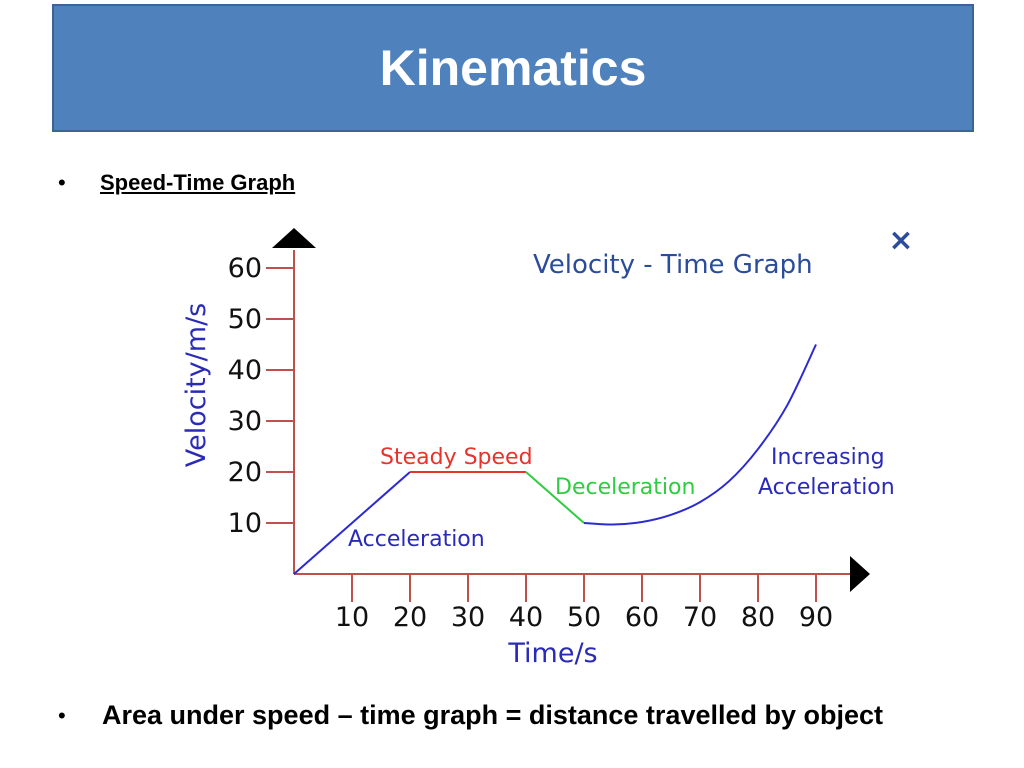 This screenshot has height=768, width=1024. I want to click on annotation-label: Deceleration, so click(625, 487).